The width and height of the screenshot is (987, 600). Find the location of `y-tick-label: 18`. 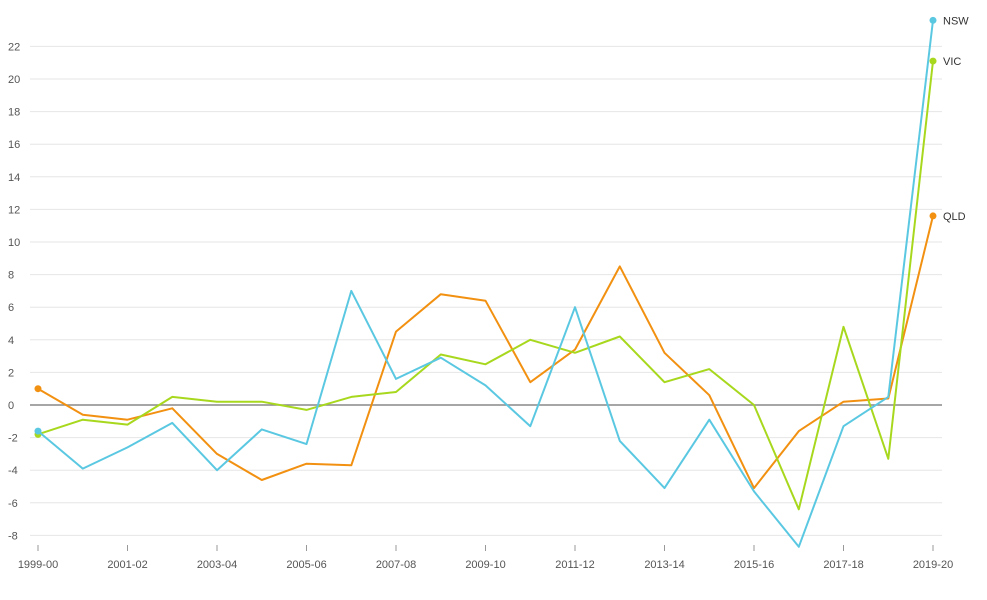

y-tick-label: 18 is located at coordinates (14, 113).